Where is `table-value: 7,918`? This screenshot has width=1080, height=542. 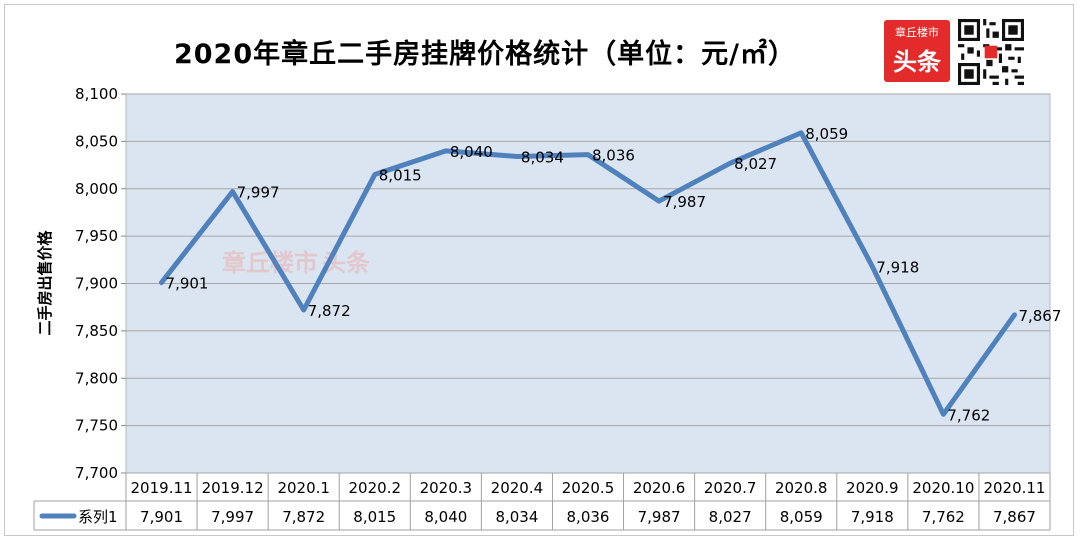 table-value: 7,918 is located at coordinates (872, 517).